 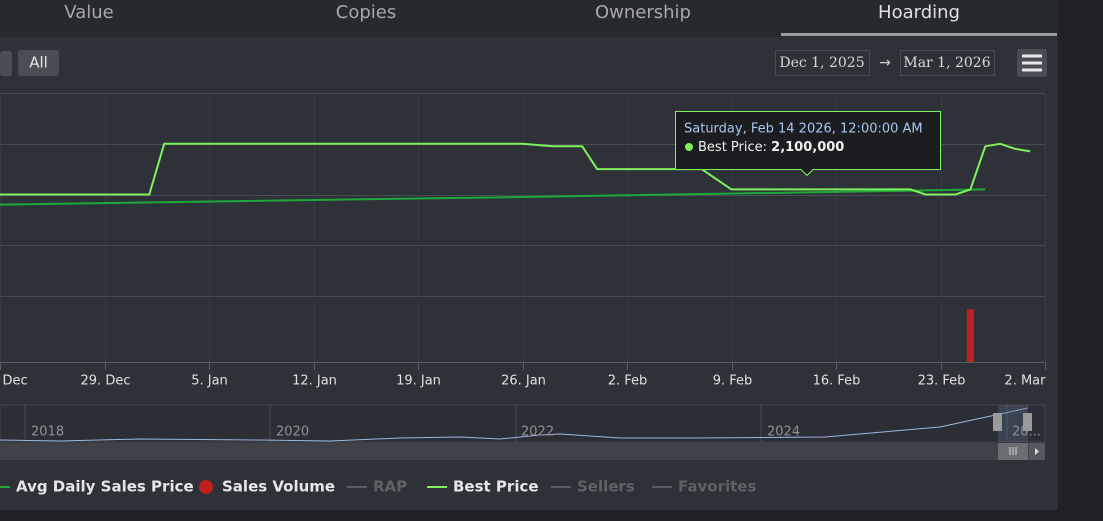 I want to click on tooltip-value: 2,100,000, so click(x=807, y=147).